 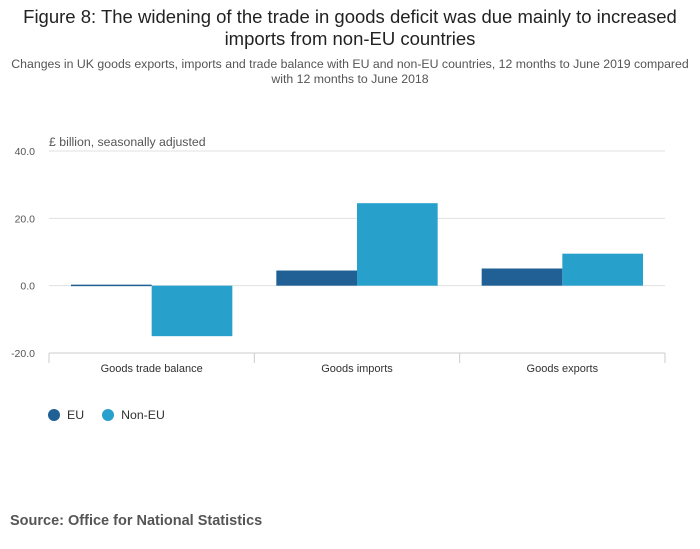 I want to click on legend-item-non-eu: Non-EU, so click(x=133, y=415).